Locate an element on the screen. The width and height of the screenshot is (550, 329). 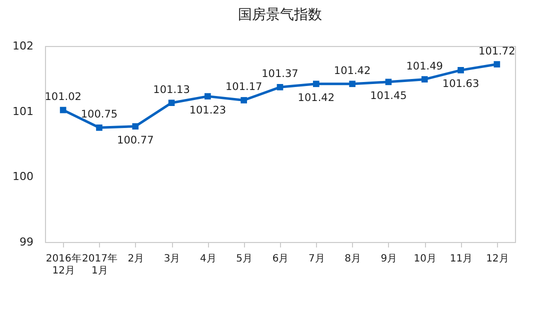
x-tick-label: 12月 is located at coordinates (497, 259).